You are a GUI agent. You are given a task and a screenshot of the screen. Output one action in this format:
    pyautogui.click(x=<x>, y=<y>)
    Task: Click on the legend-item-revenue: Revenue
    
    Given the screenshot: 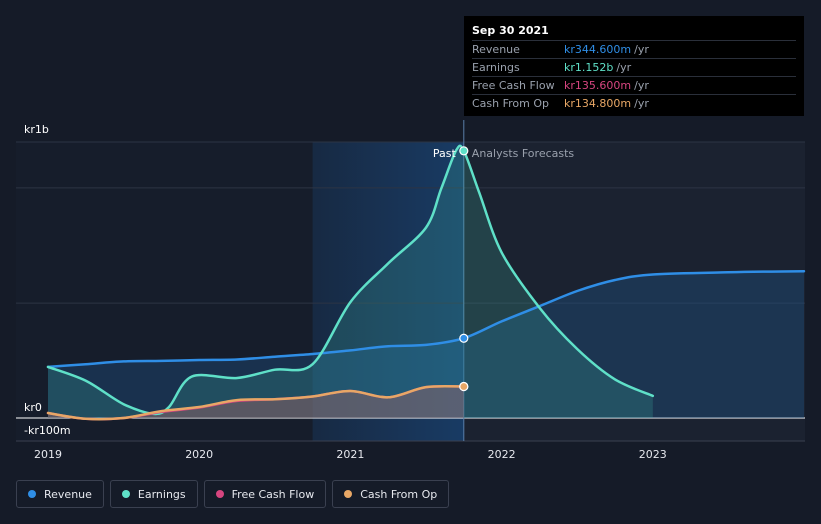 What is the action you would take?
    pyautogui.click(x=60, y=494)
    